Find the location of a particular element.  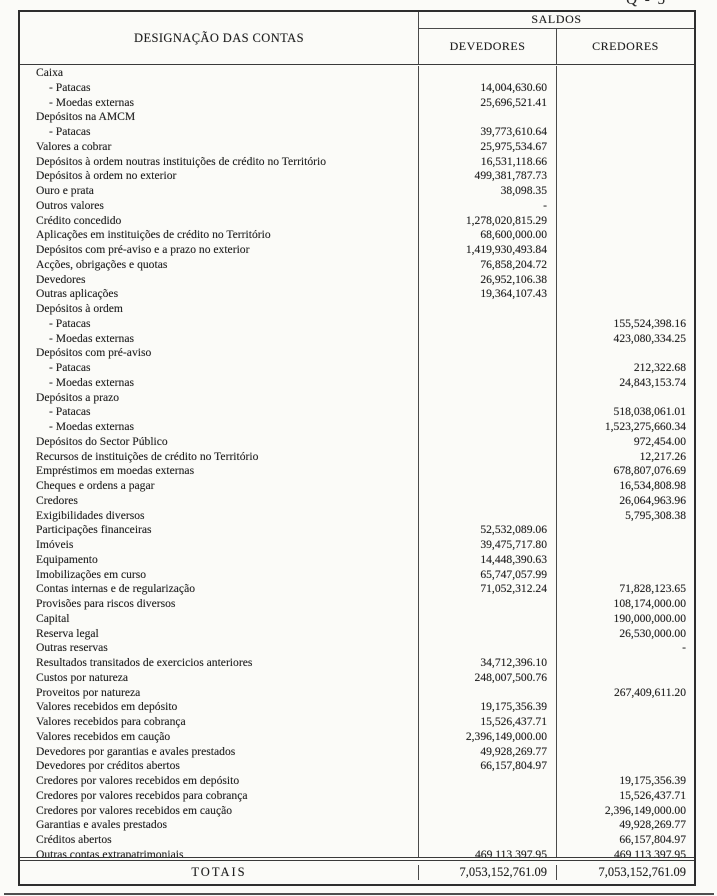

table-row: Depósitos do Sector Público 972,454.00 is located at coordinates (357, 442).